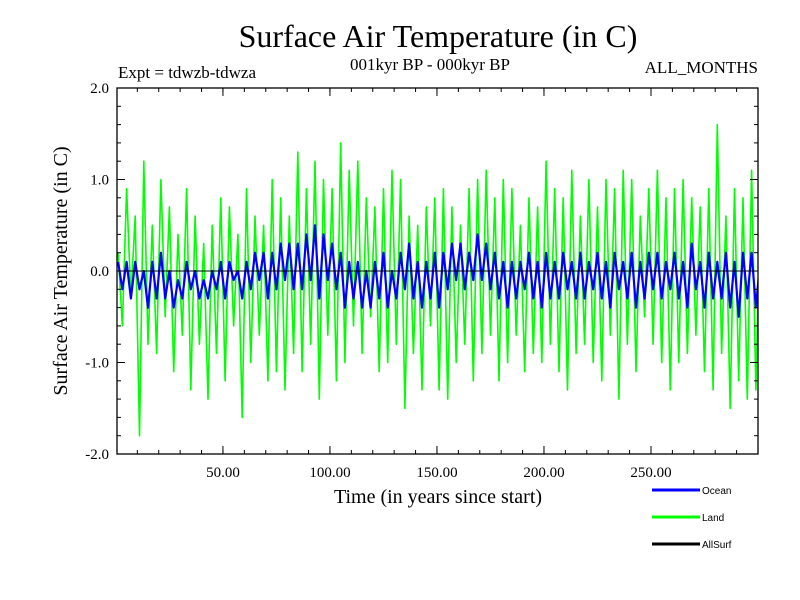  Describe the element at coordinates (650, 473) in the screenshot. I see `x-tick-label: 250.00` at that location.